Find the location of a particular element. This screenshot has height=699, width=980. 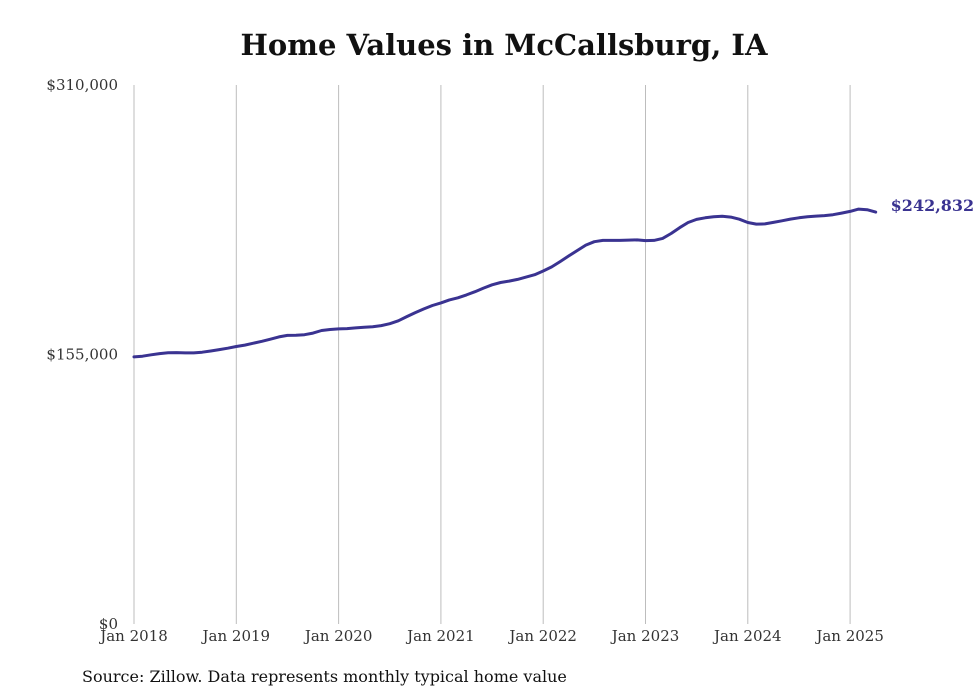

chart-title: Home Values in McCallsburg, IA is located at coordinates (504, 45).